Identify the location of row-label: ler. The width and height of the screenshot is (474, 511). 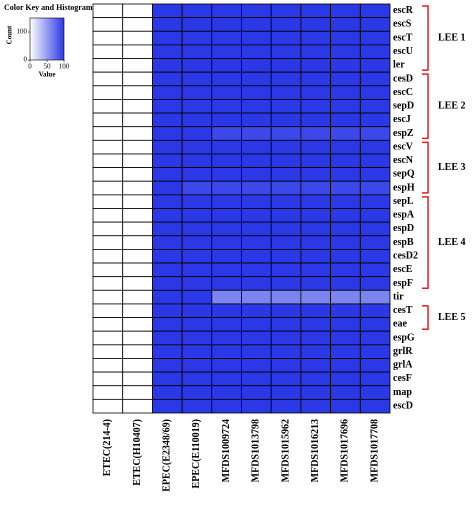
(399, 65).